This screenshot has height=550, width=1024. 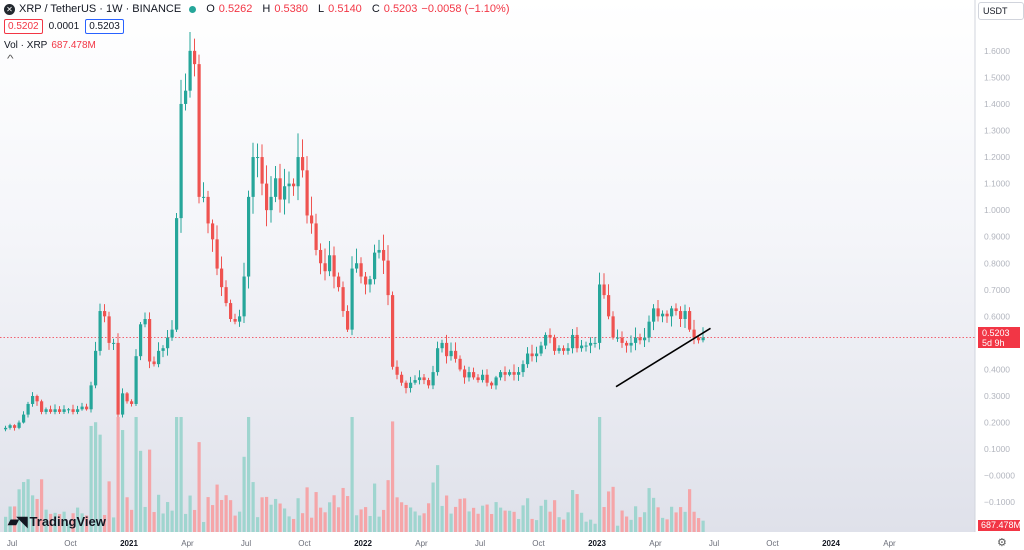 I want to click on open-value: 0.5262, so click(x=235, y=9).